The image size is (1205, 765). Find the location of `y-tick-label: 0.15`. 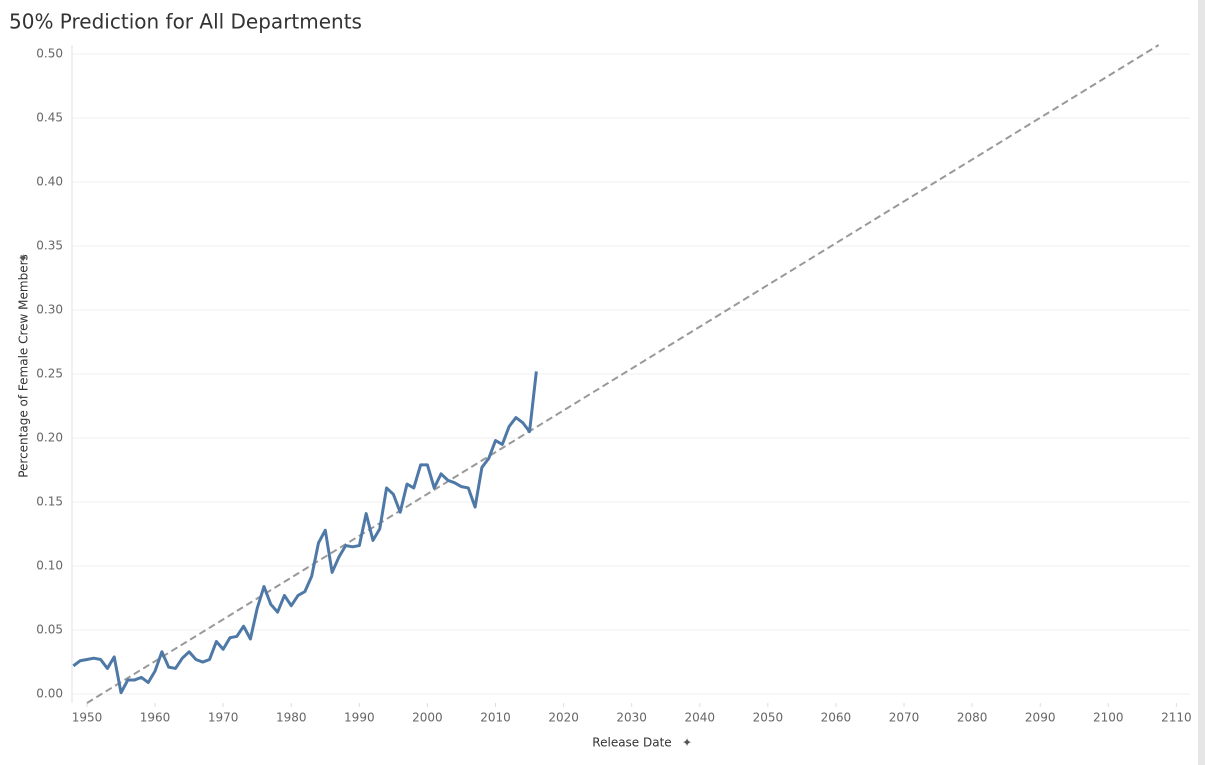

y-tick-label: 0.15 is located at coordinates (49, 502).